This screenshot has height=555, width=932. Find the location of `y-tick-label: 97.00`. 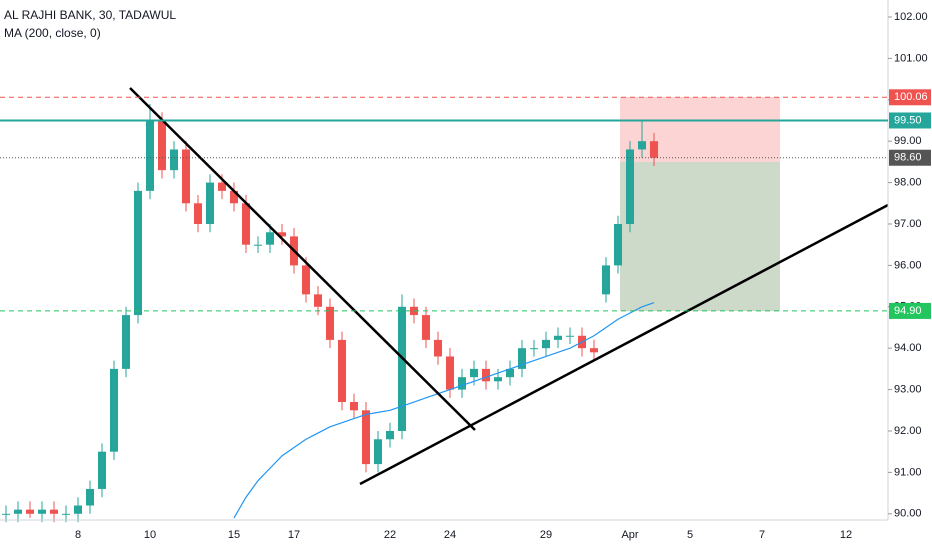

y-tick-label: 97.00 is located at coordinates (908, 224).